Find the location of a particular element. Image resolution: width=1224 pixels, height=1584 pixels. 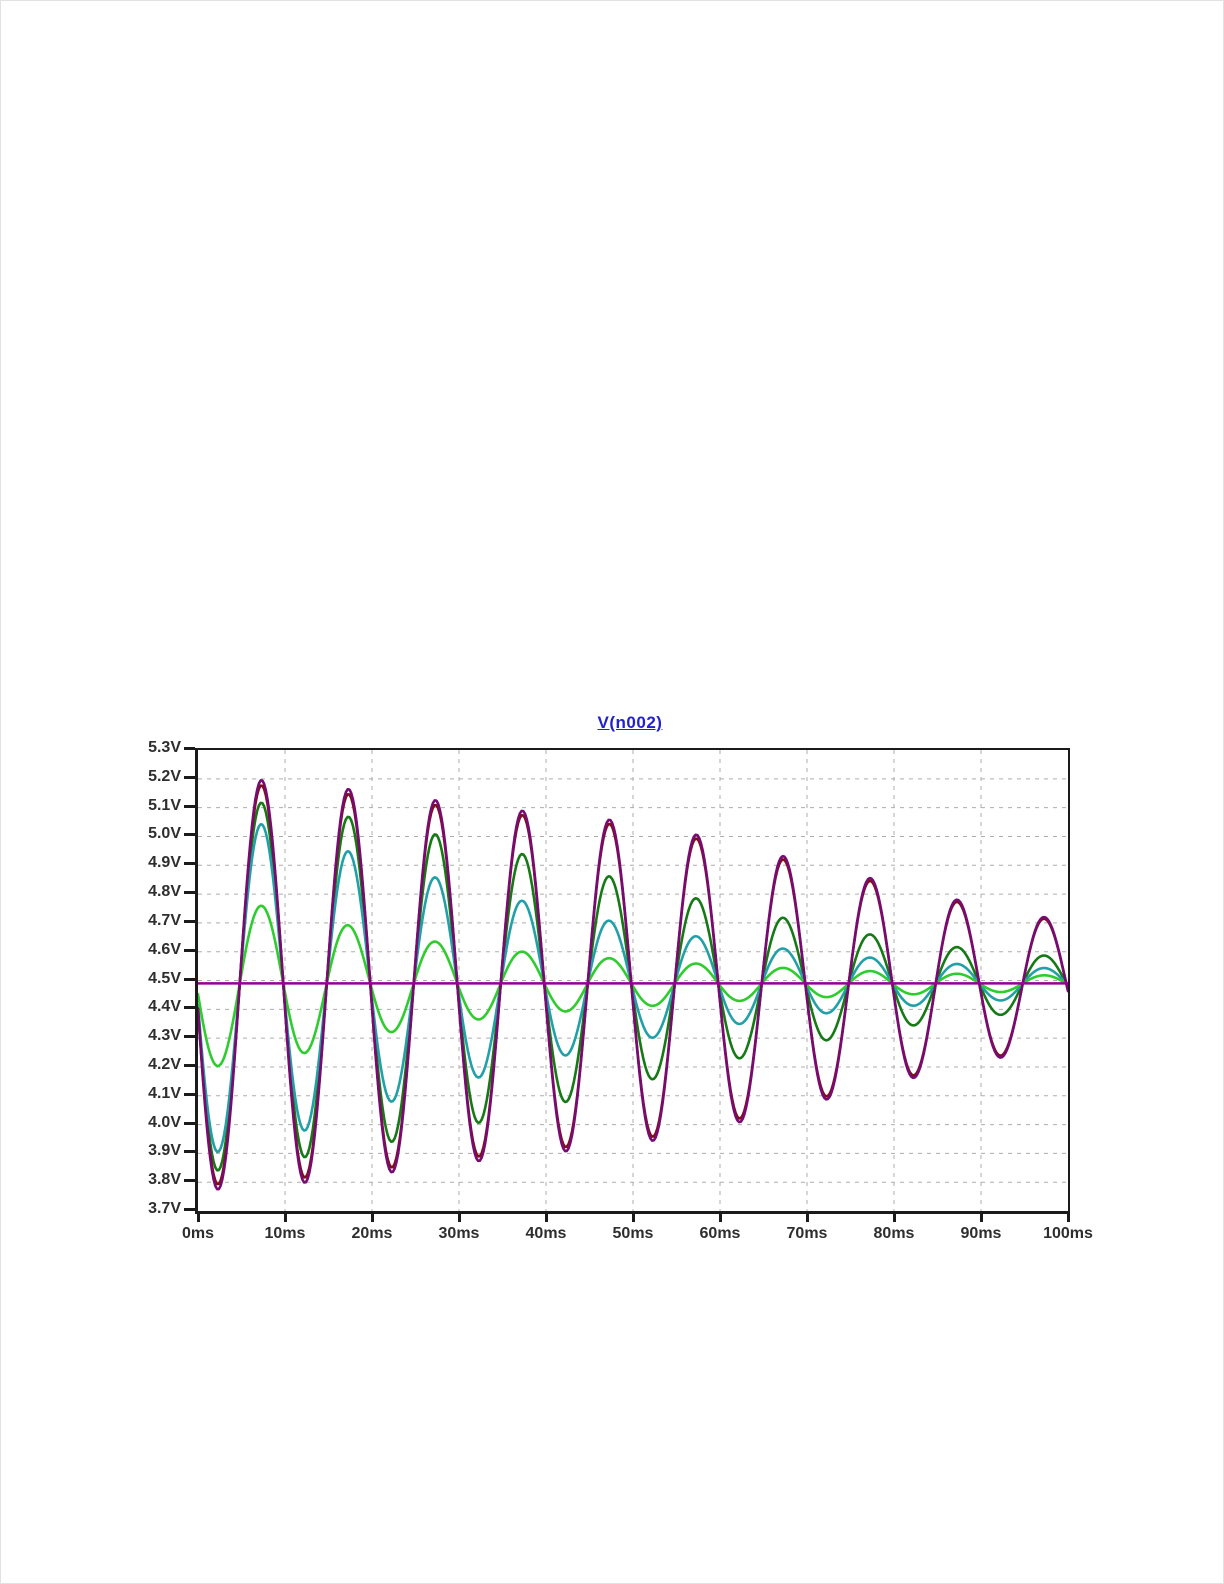

y-tick-label: 4.9V is located at coordinates (164, 863).